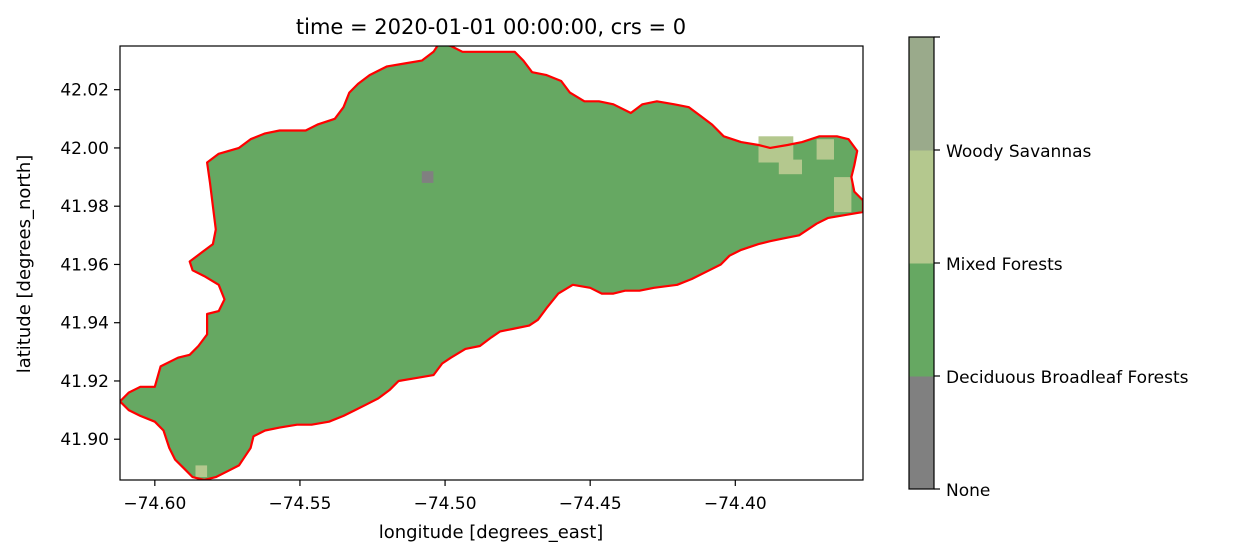  What do you see at coordinates (84, 91) in the screenshot?
I see `y-tick-label: 42.02` at bounding box center [84, 91].